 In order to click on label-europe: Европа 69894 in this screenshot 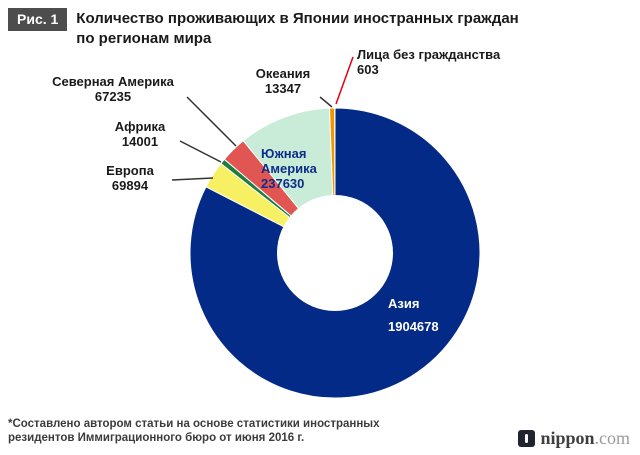, I will do `click(130, 178)`.